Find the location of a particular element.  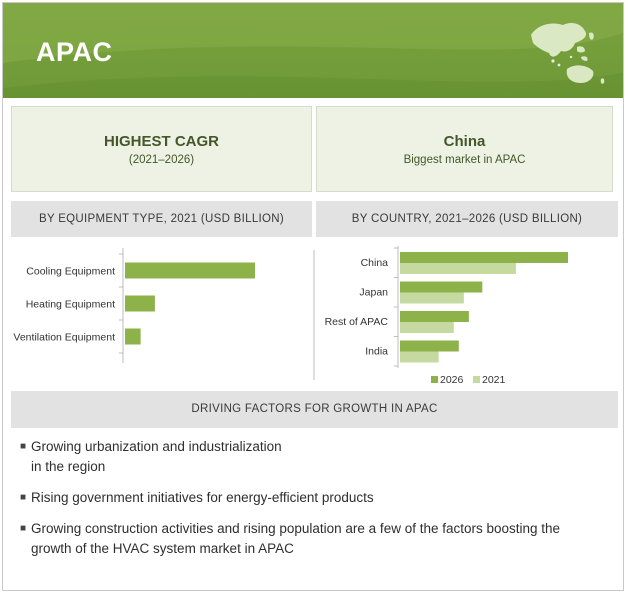

biggest-market-card: China Biggest market in APAC is located at coordinates (464, 149).